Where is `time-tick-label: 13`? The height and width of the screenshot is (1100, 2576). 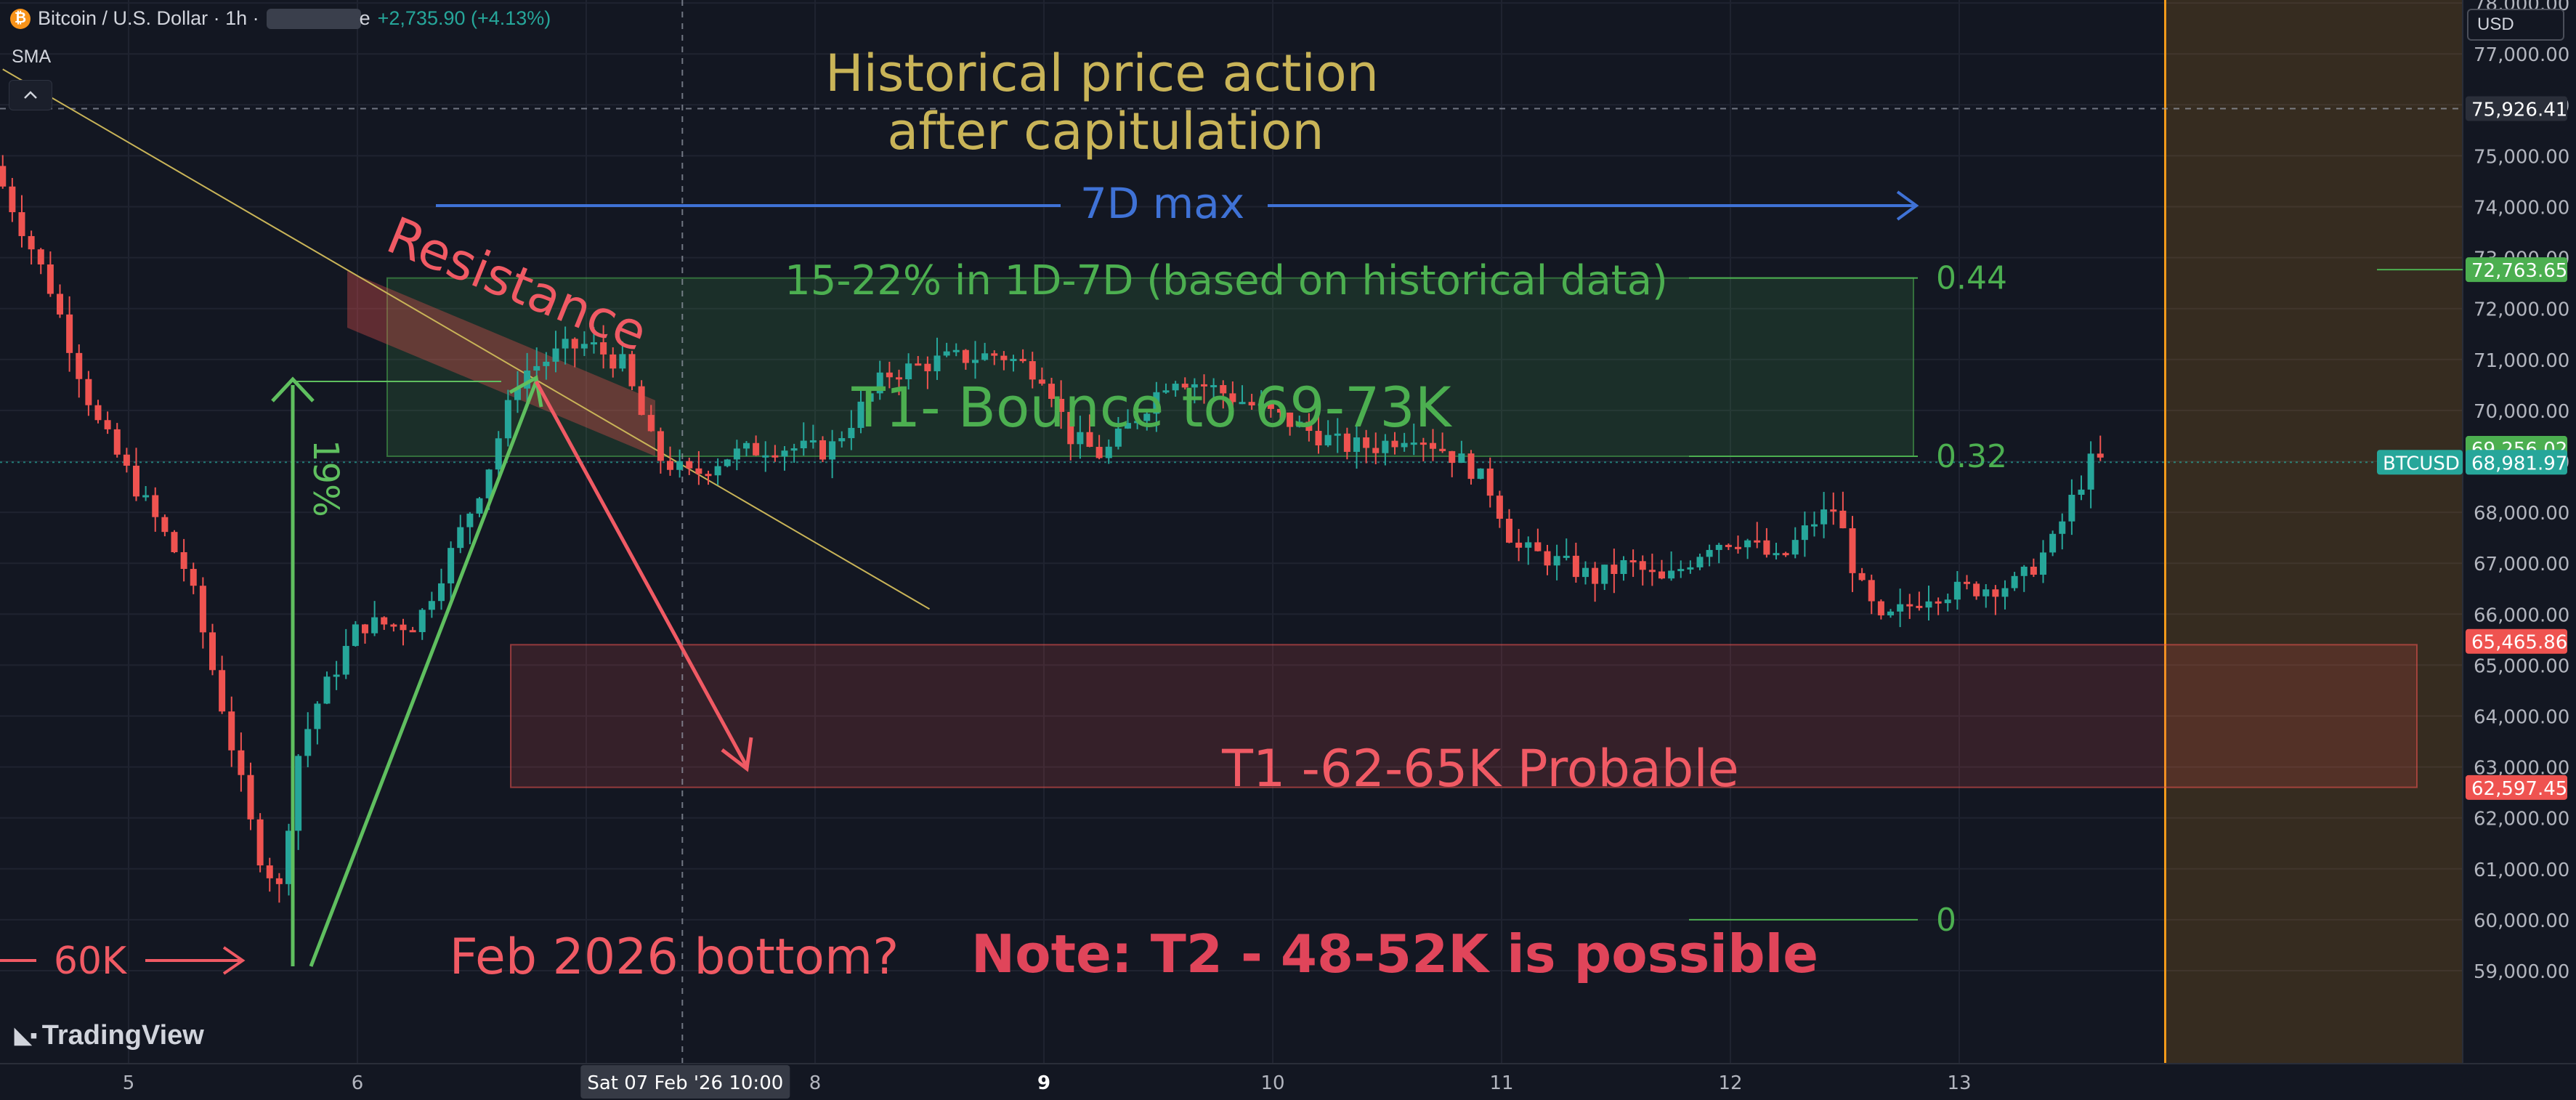
time-tick-label: 13 is located at coordinates (1959, 1083).